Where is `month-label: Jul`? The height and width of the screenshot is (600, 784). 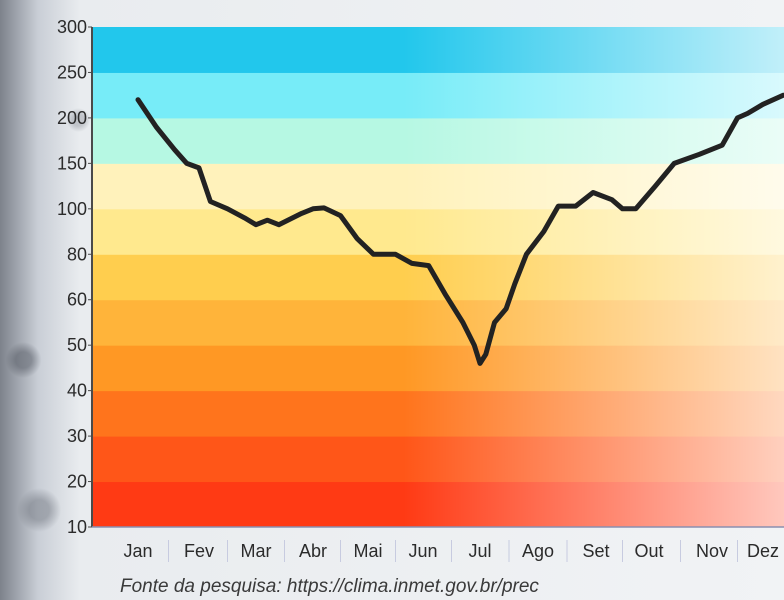 month-label: Jul is located at coordinates (479, 551).